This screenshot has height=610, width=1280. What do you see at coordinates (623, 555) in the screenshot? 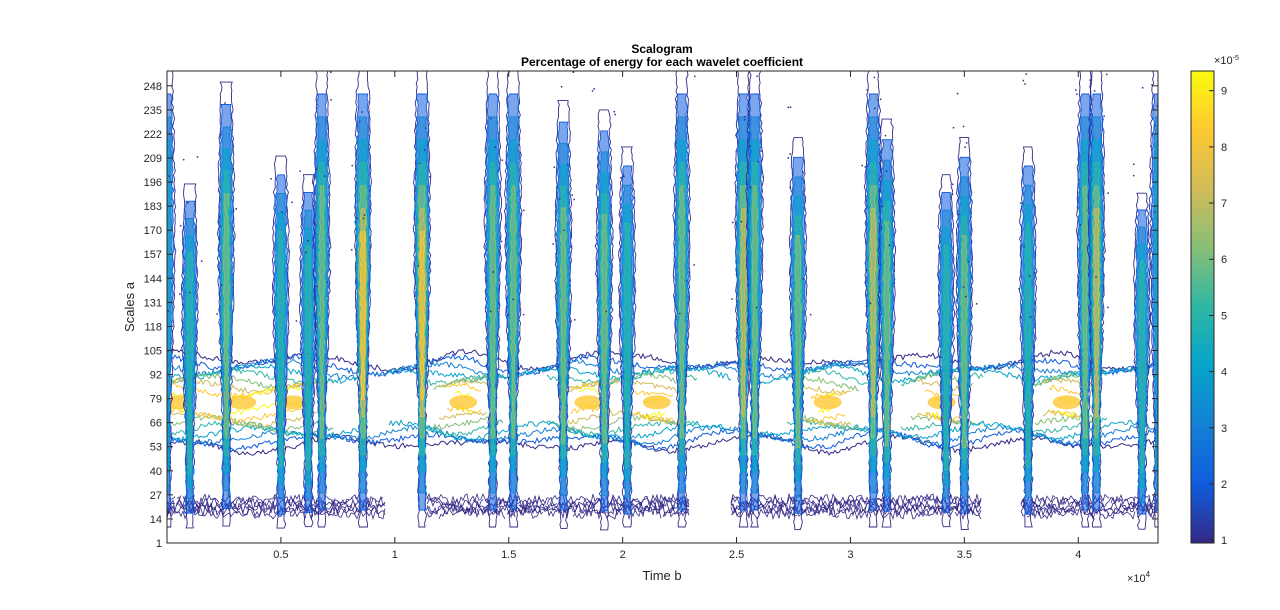
I see `x-tick-label: 2` at bounding box center [623, 555].